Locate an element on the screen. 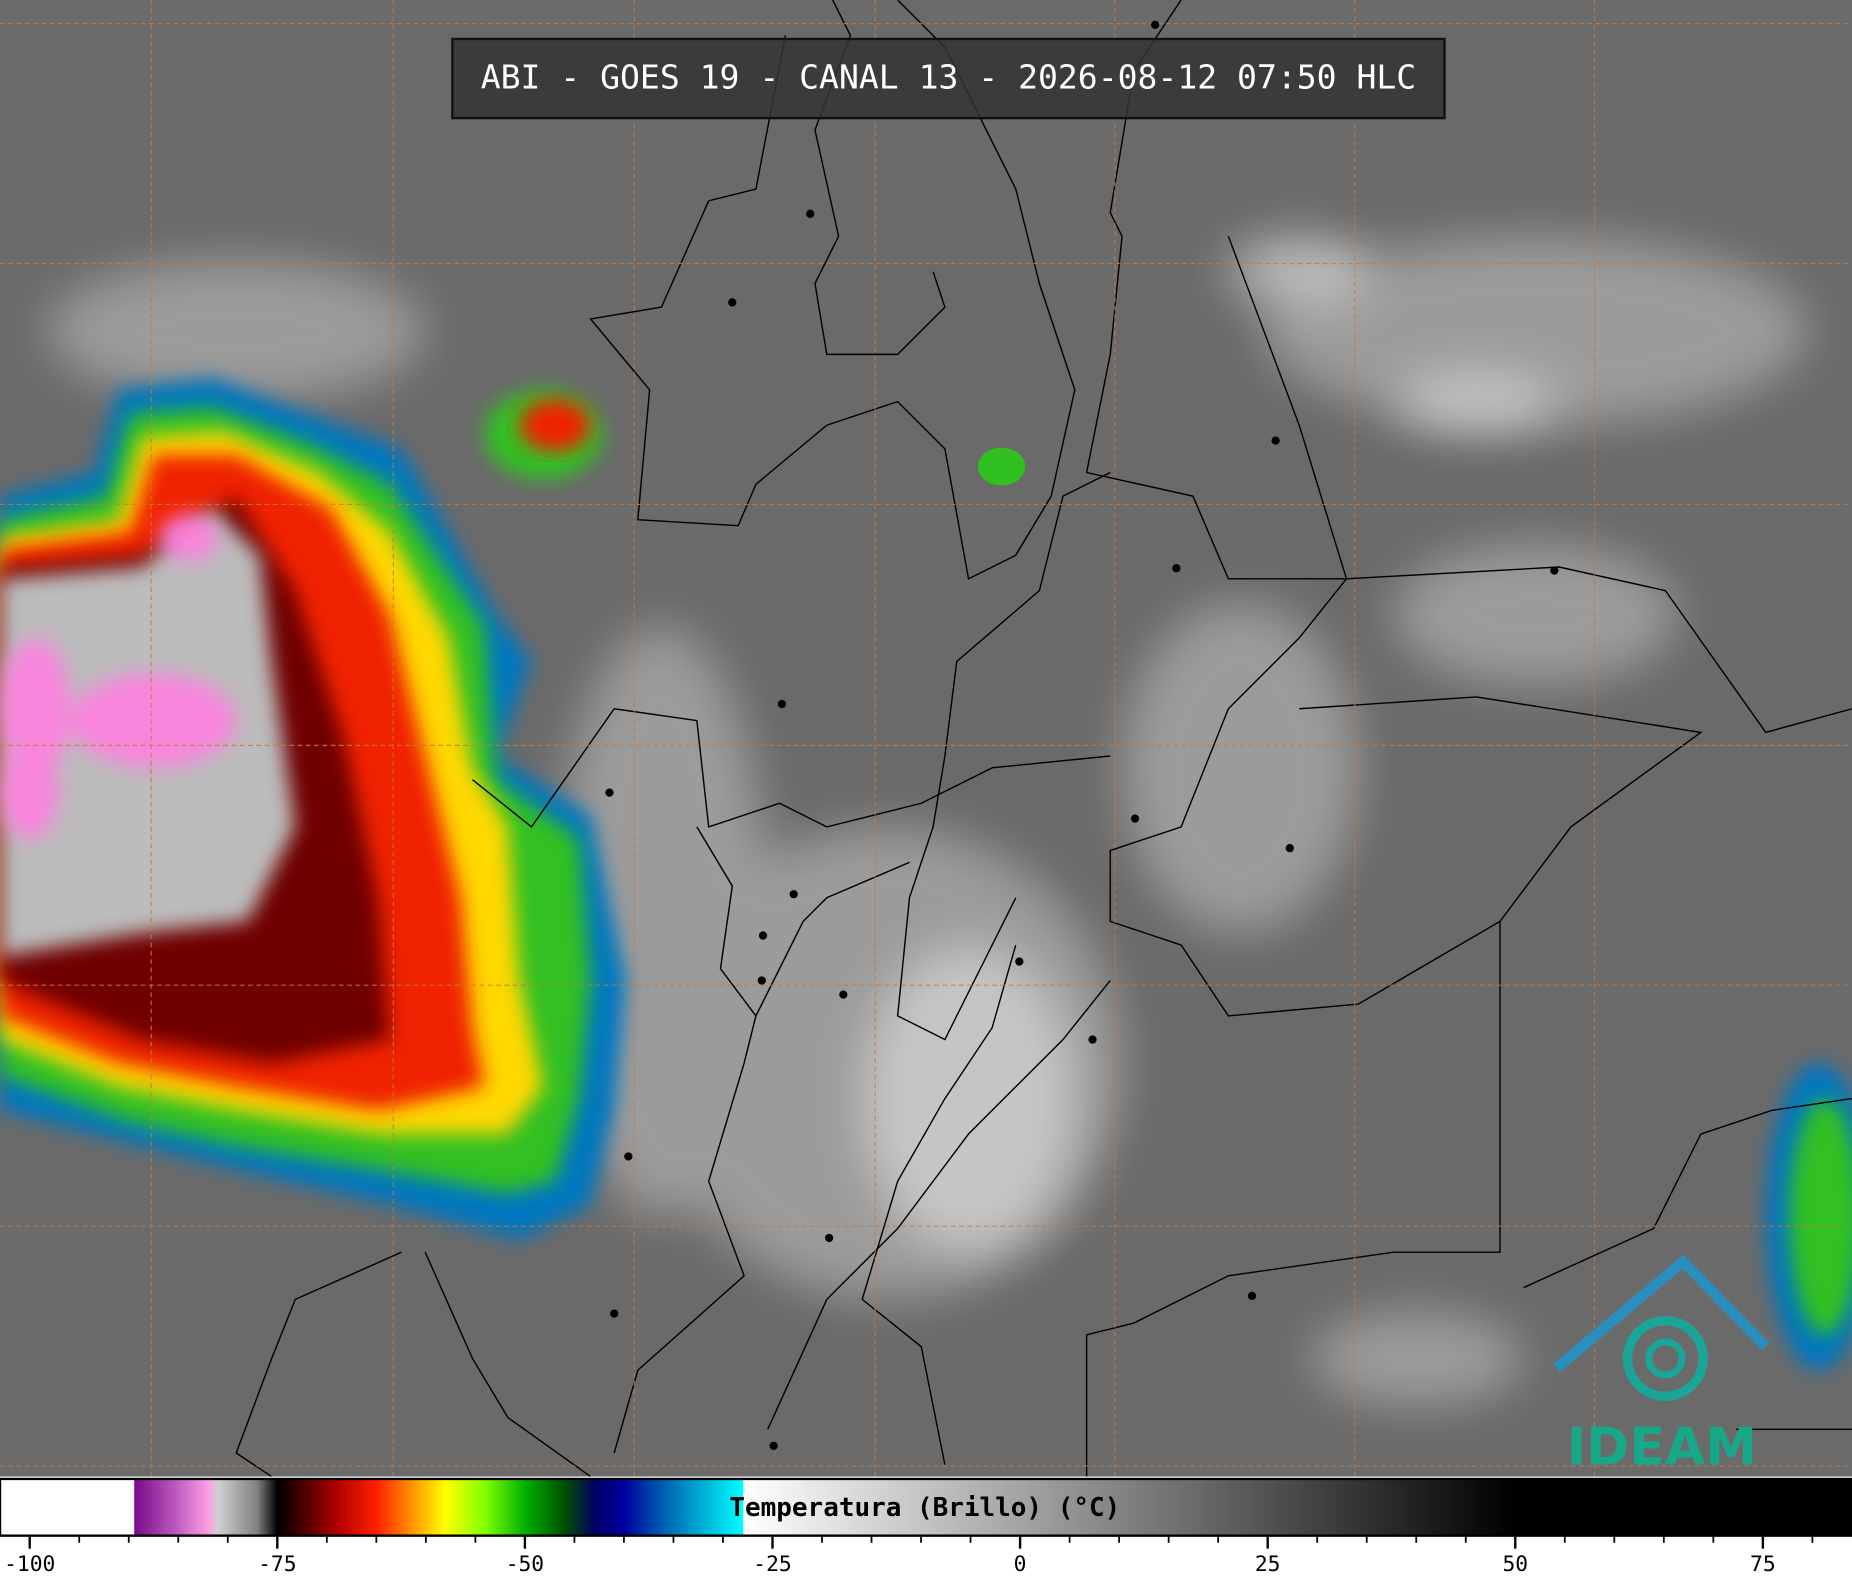  tick-label: -75 is located at coordinates (277, 1564).